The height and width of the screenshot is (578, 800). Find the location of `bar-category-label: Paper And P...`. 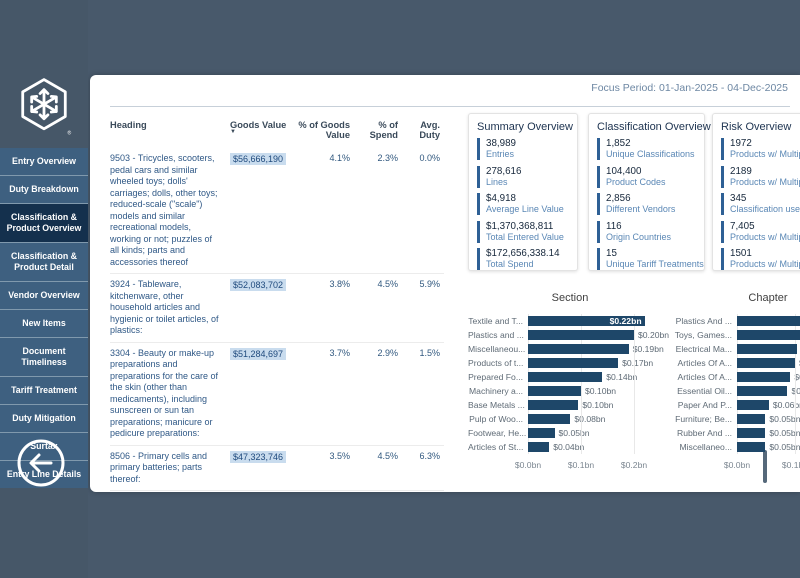

bar-category-label: Paper And P... is located at coordinates (704, 405).